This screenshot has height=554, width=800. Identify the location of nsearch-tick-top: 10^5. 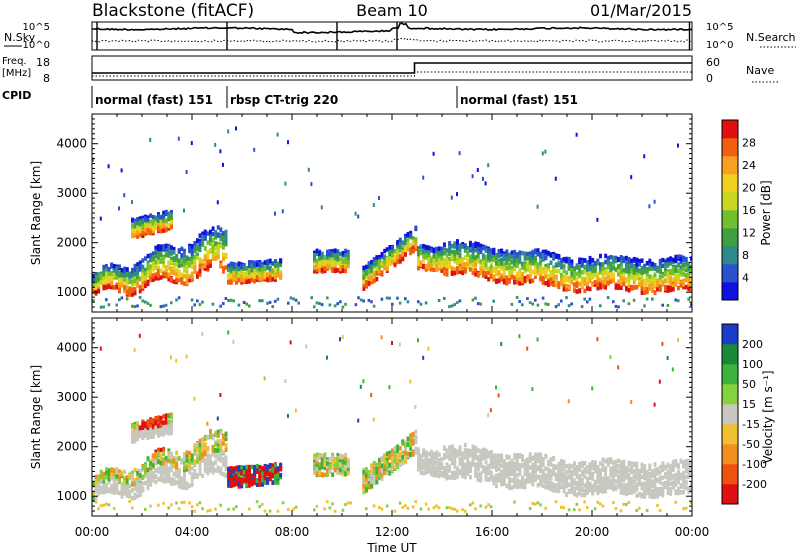
(719, 27).